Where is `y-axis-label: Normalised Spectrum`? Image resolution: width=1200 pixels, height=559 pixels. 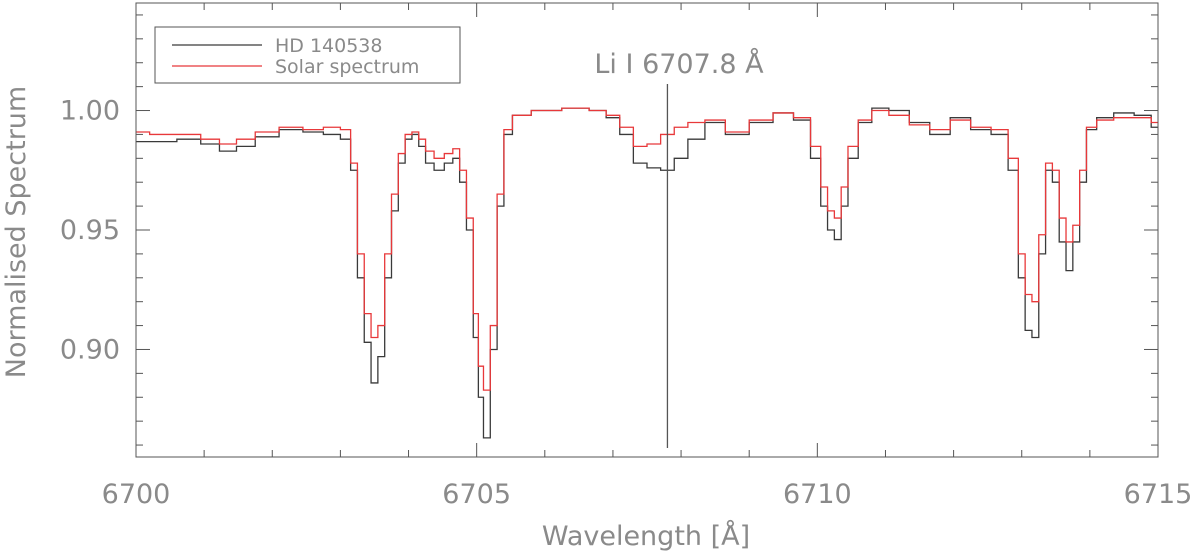 y-axis-label: Normalised Spectrum is located at coordinates (16, 232).